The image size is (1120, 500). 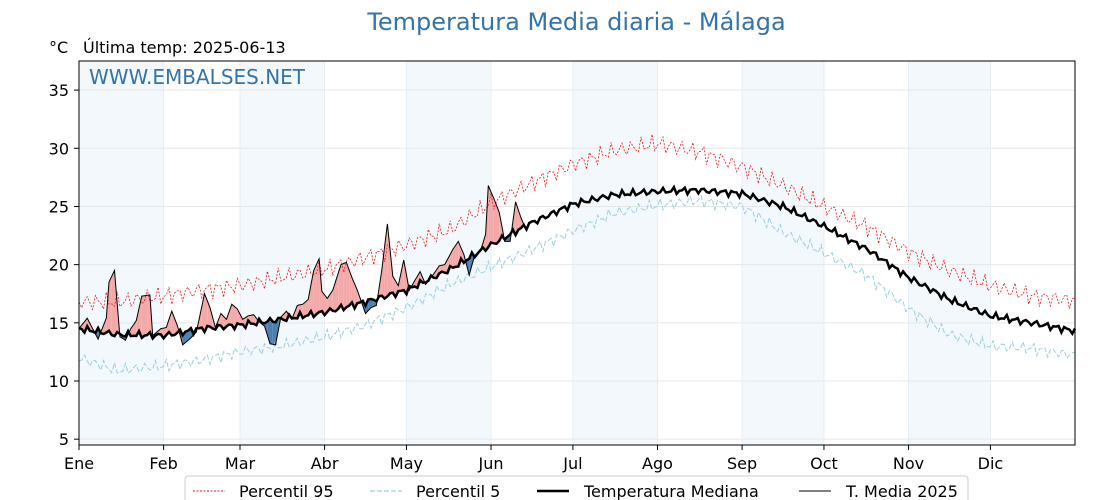 What do you see at coordinates (286, 491) in the screenshot?
I see `legend-p95-label: Percentil 95` at bounding box center [286, 491].